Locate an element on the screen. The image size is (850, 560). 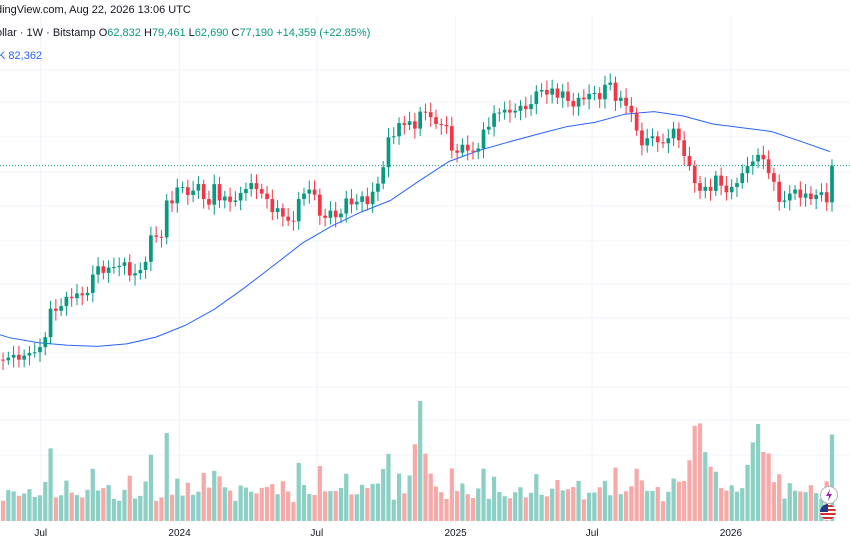
lightning-icon is located at coordinates (829, 495).